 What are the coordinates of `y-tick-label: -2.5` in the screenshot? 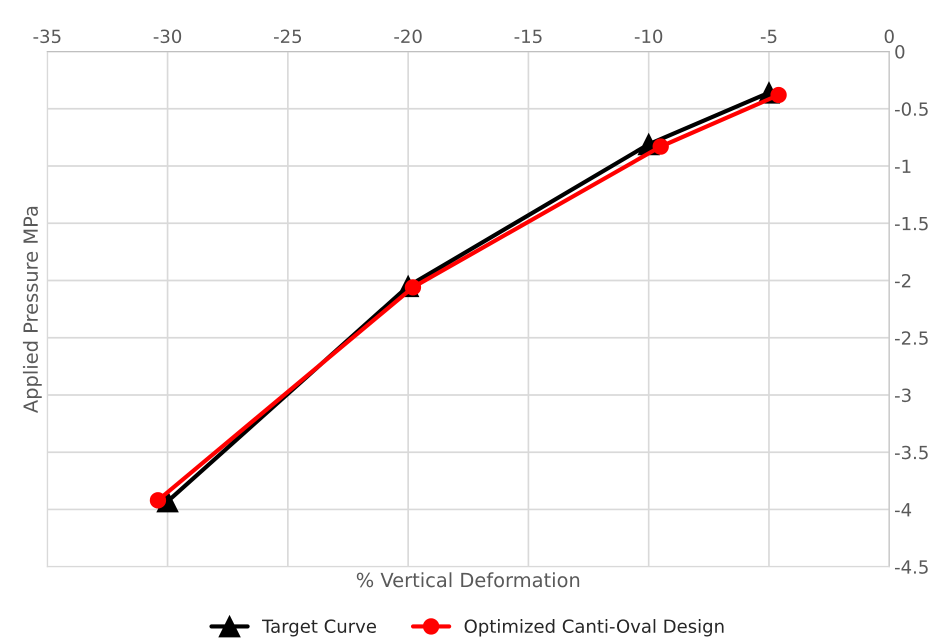 It's located at (911, 338).